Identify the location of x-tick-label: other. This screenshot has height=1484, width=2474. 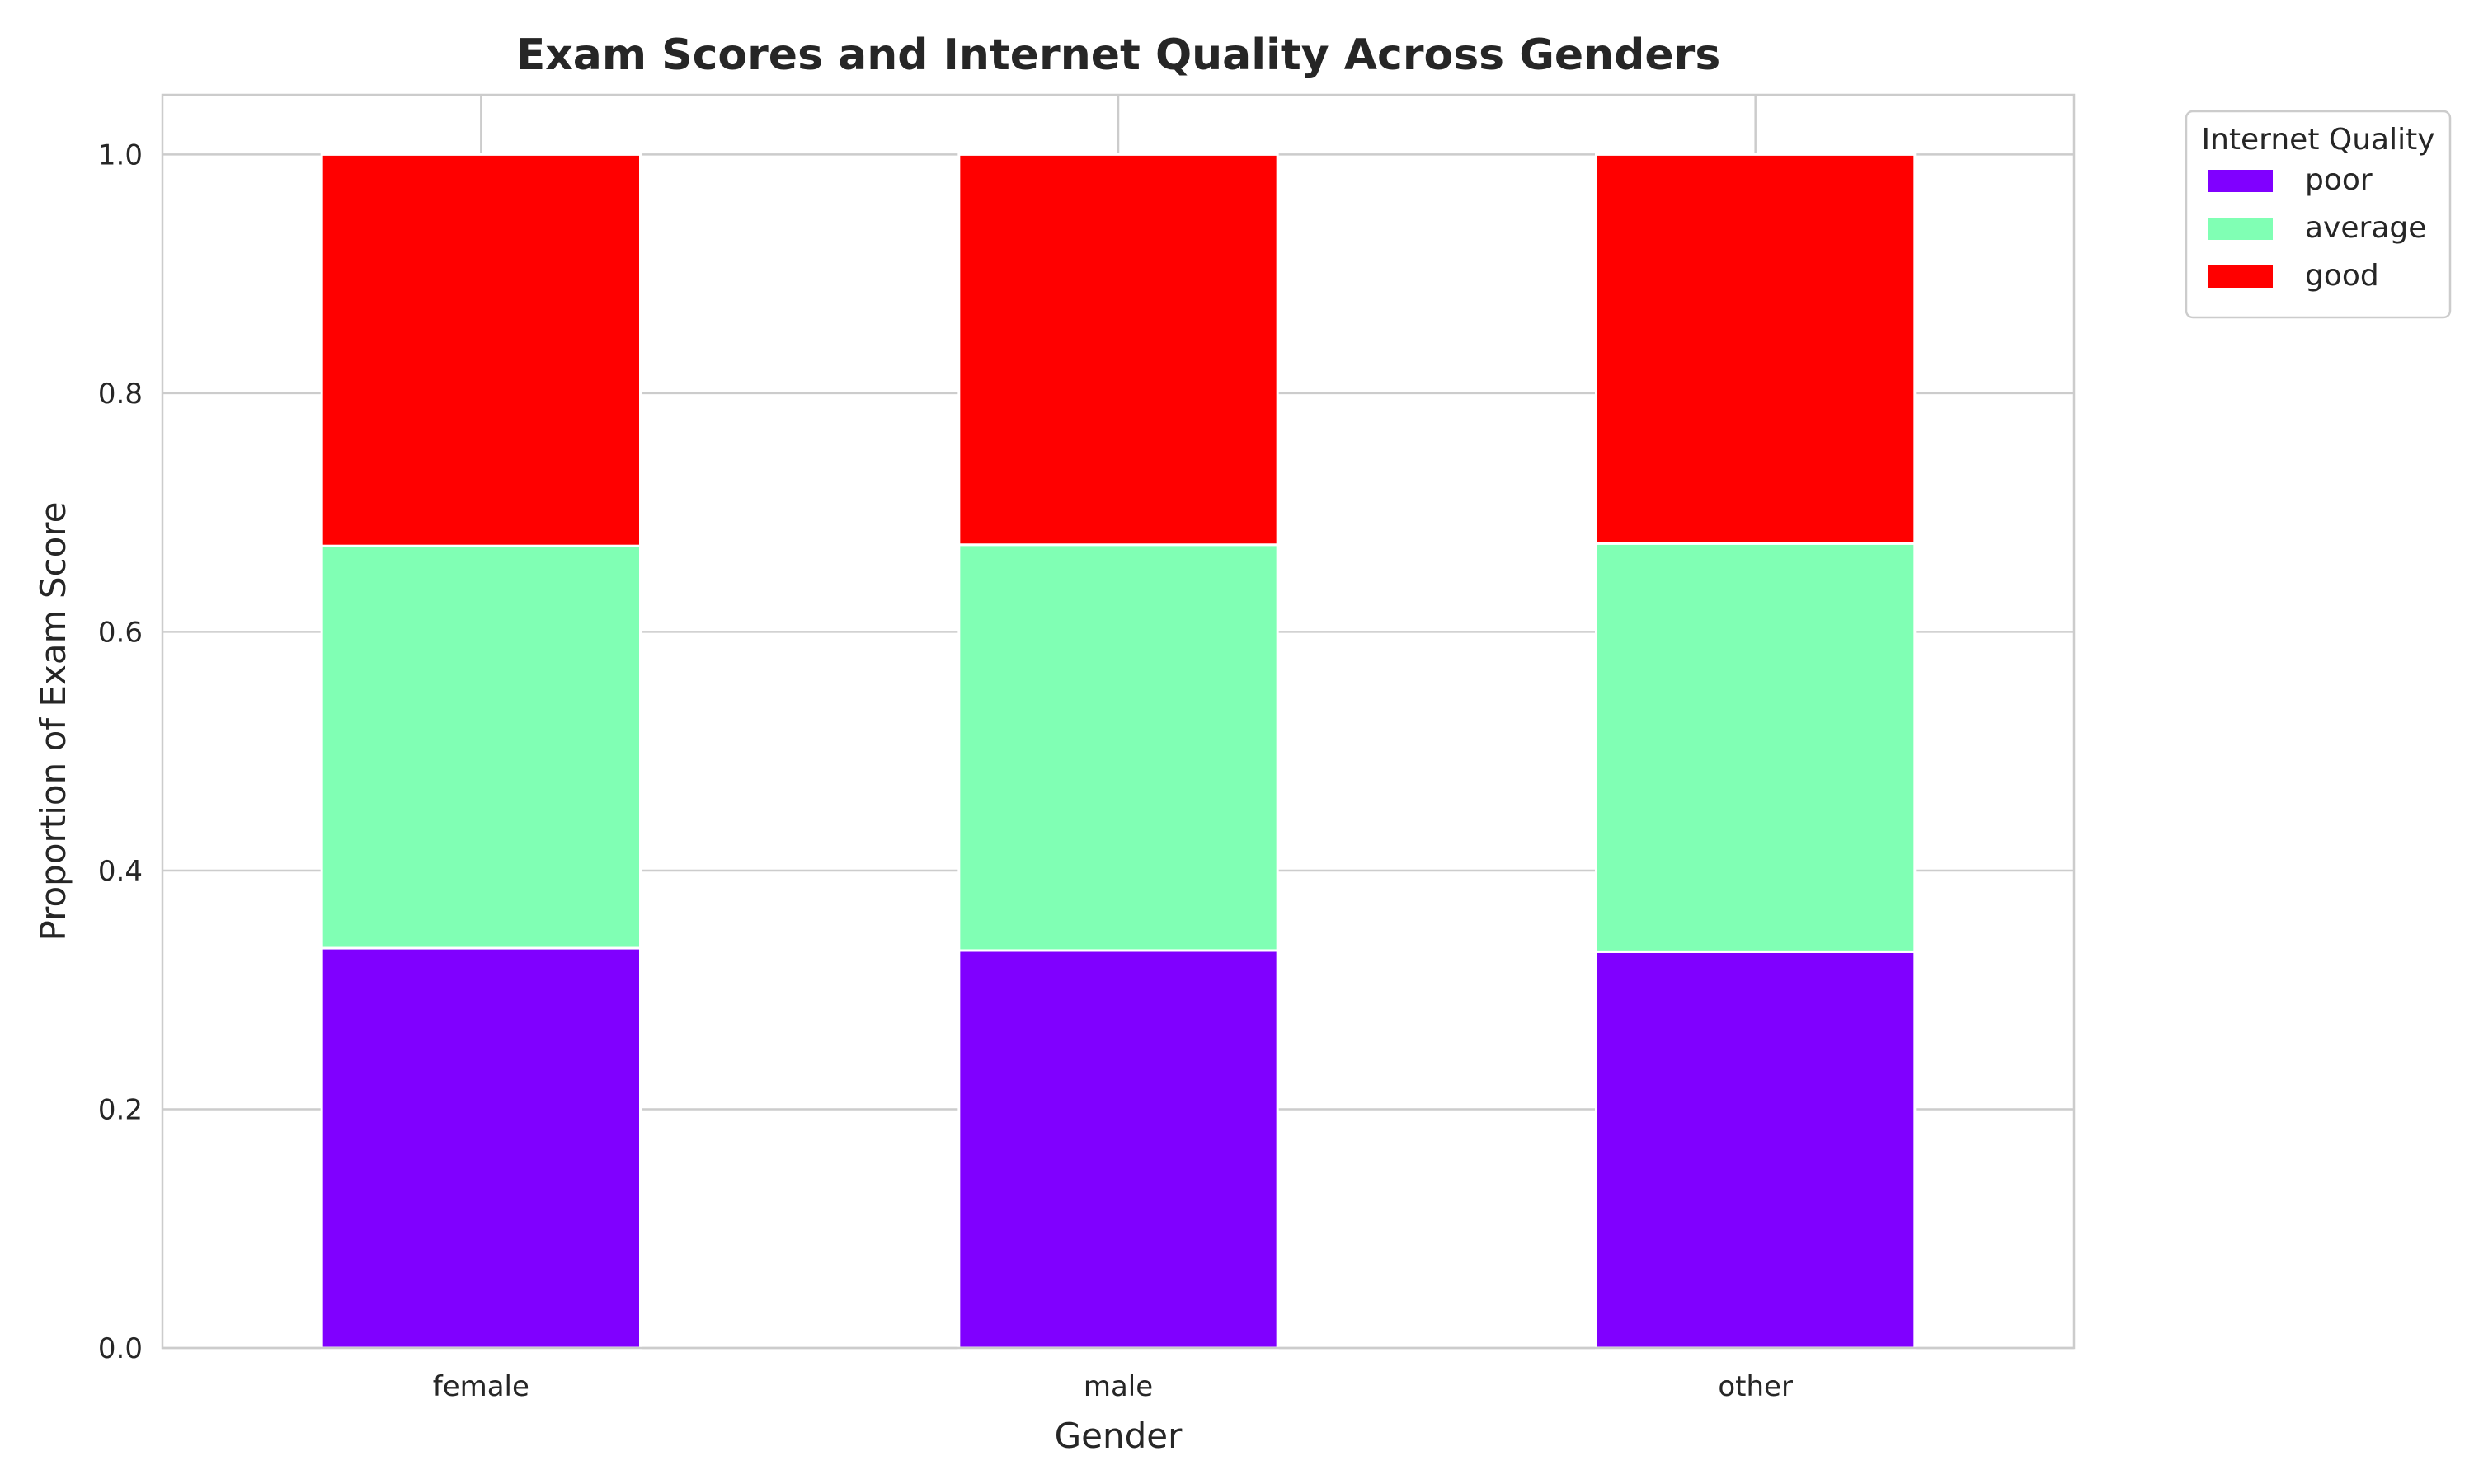
(1755, 1386).